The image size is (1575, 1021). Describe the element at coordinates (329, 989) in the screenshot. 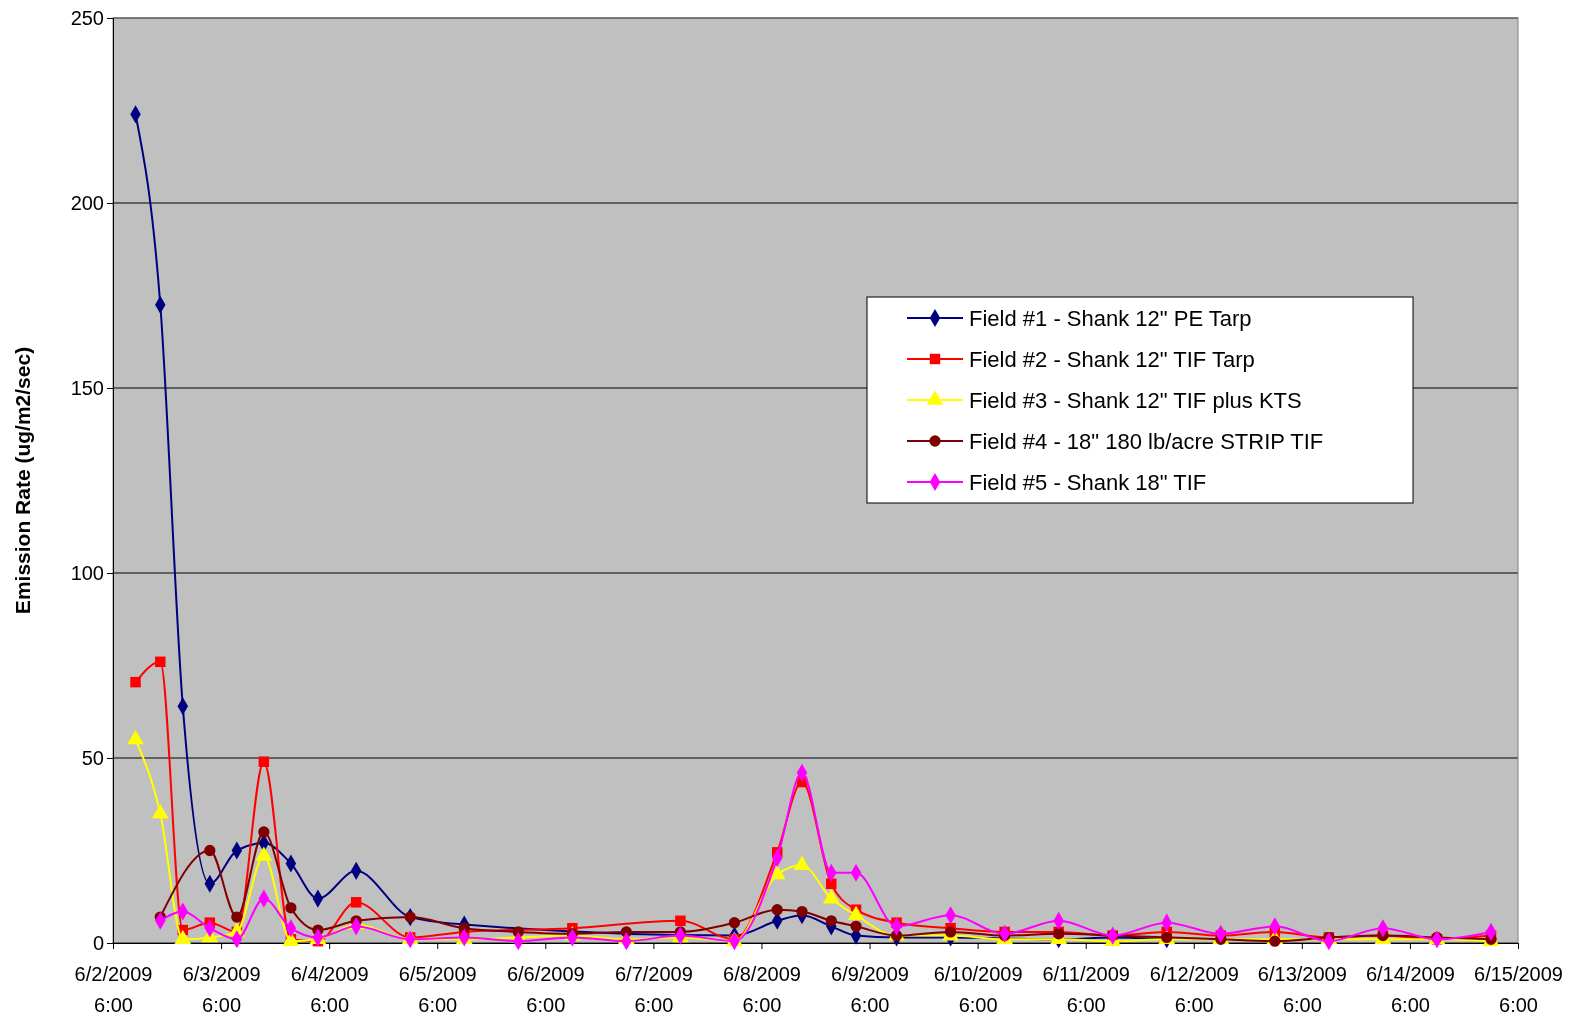

I see `x-tick-label: 6/4/2009 6:00` at that location.